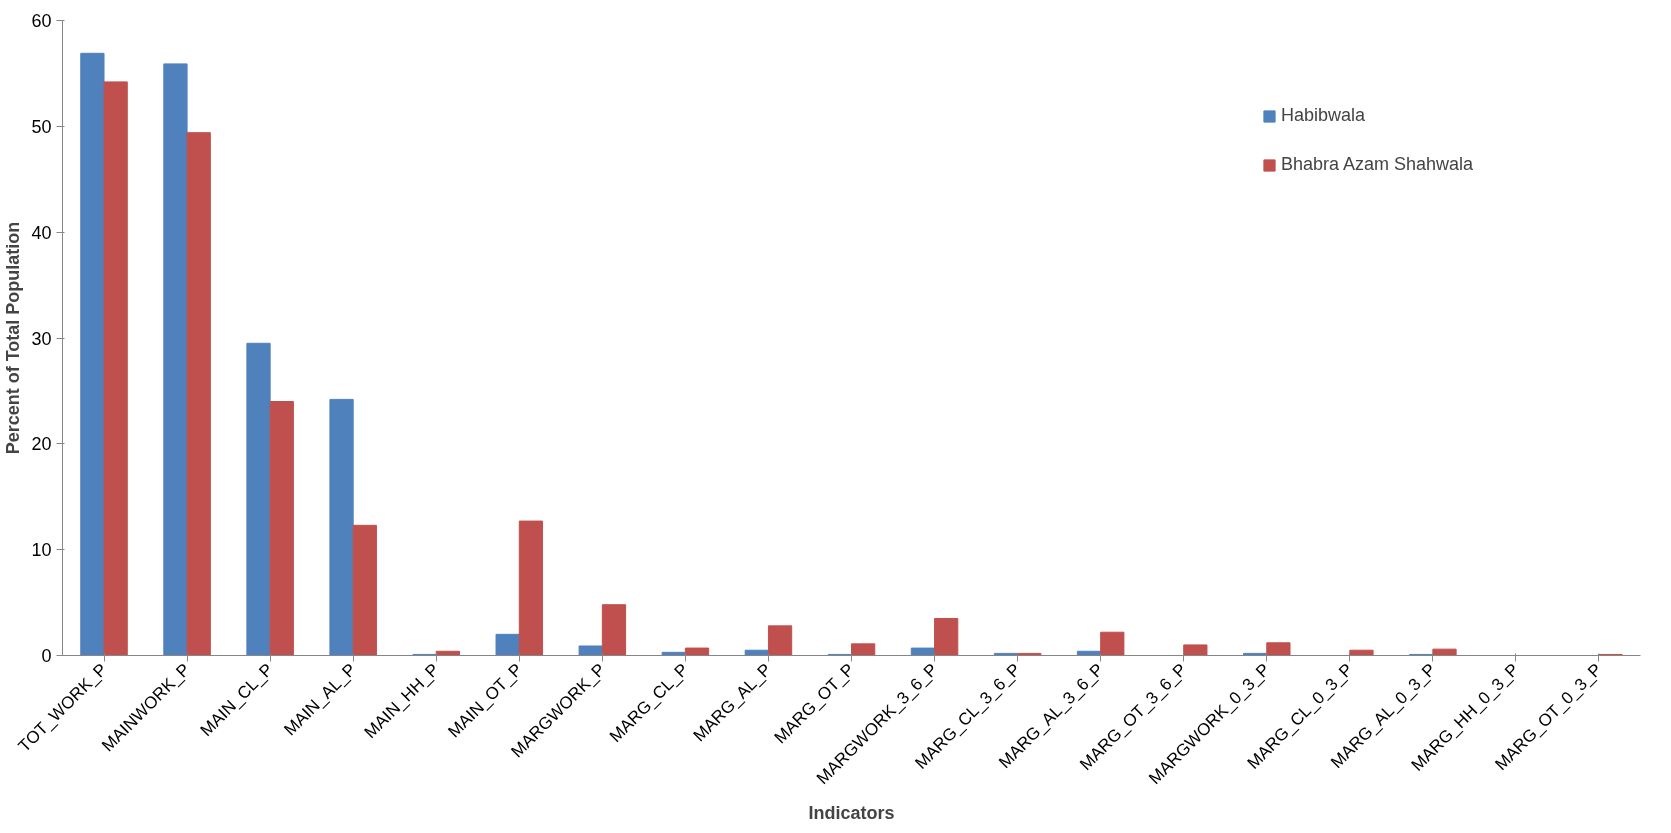 The image size is (1671, 833). Describe the element at coordinates (13, 338) in the screenshot. I see `y-axis-title: Percent of Total Population` at that location.